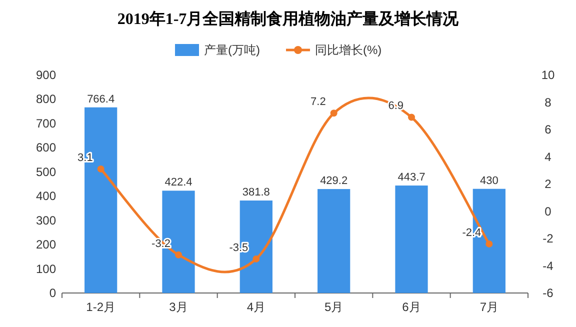 This screenshot has width=576, height=327. I want to click on y-tick-label: 100, so click(46, 269).